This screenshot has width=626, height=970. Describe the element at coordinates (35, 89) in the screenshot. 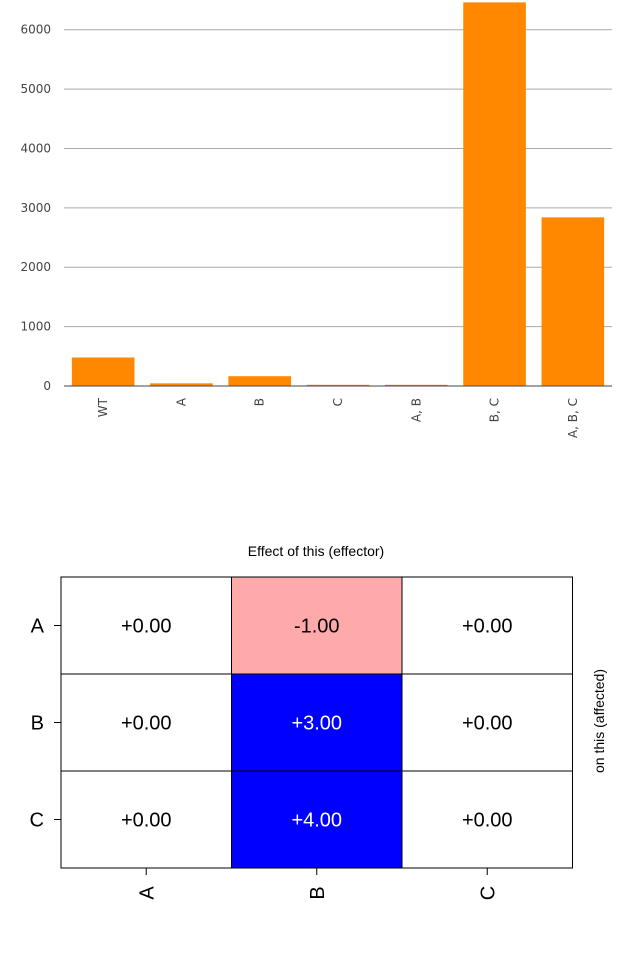

I see `y-tick-label: 5000` at that location.